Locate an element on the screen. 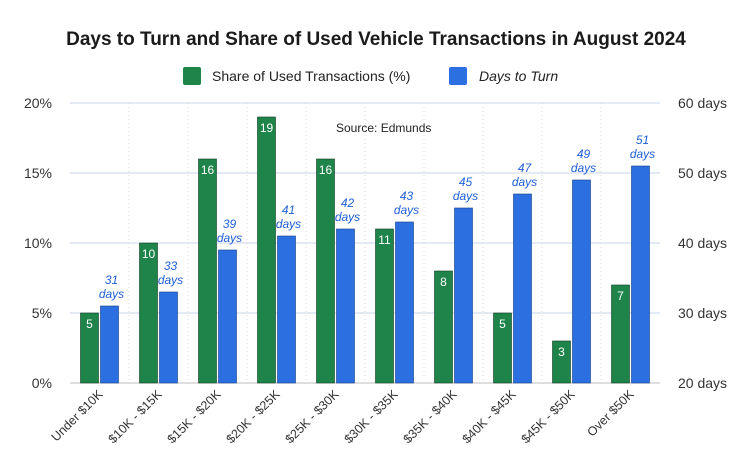  x-tick-label: $35K - $40K is located at coordinates (431, 417).